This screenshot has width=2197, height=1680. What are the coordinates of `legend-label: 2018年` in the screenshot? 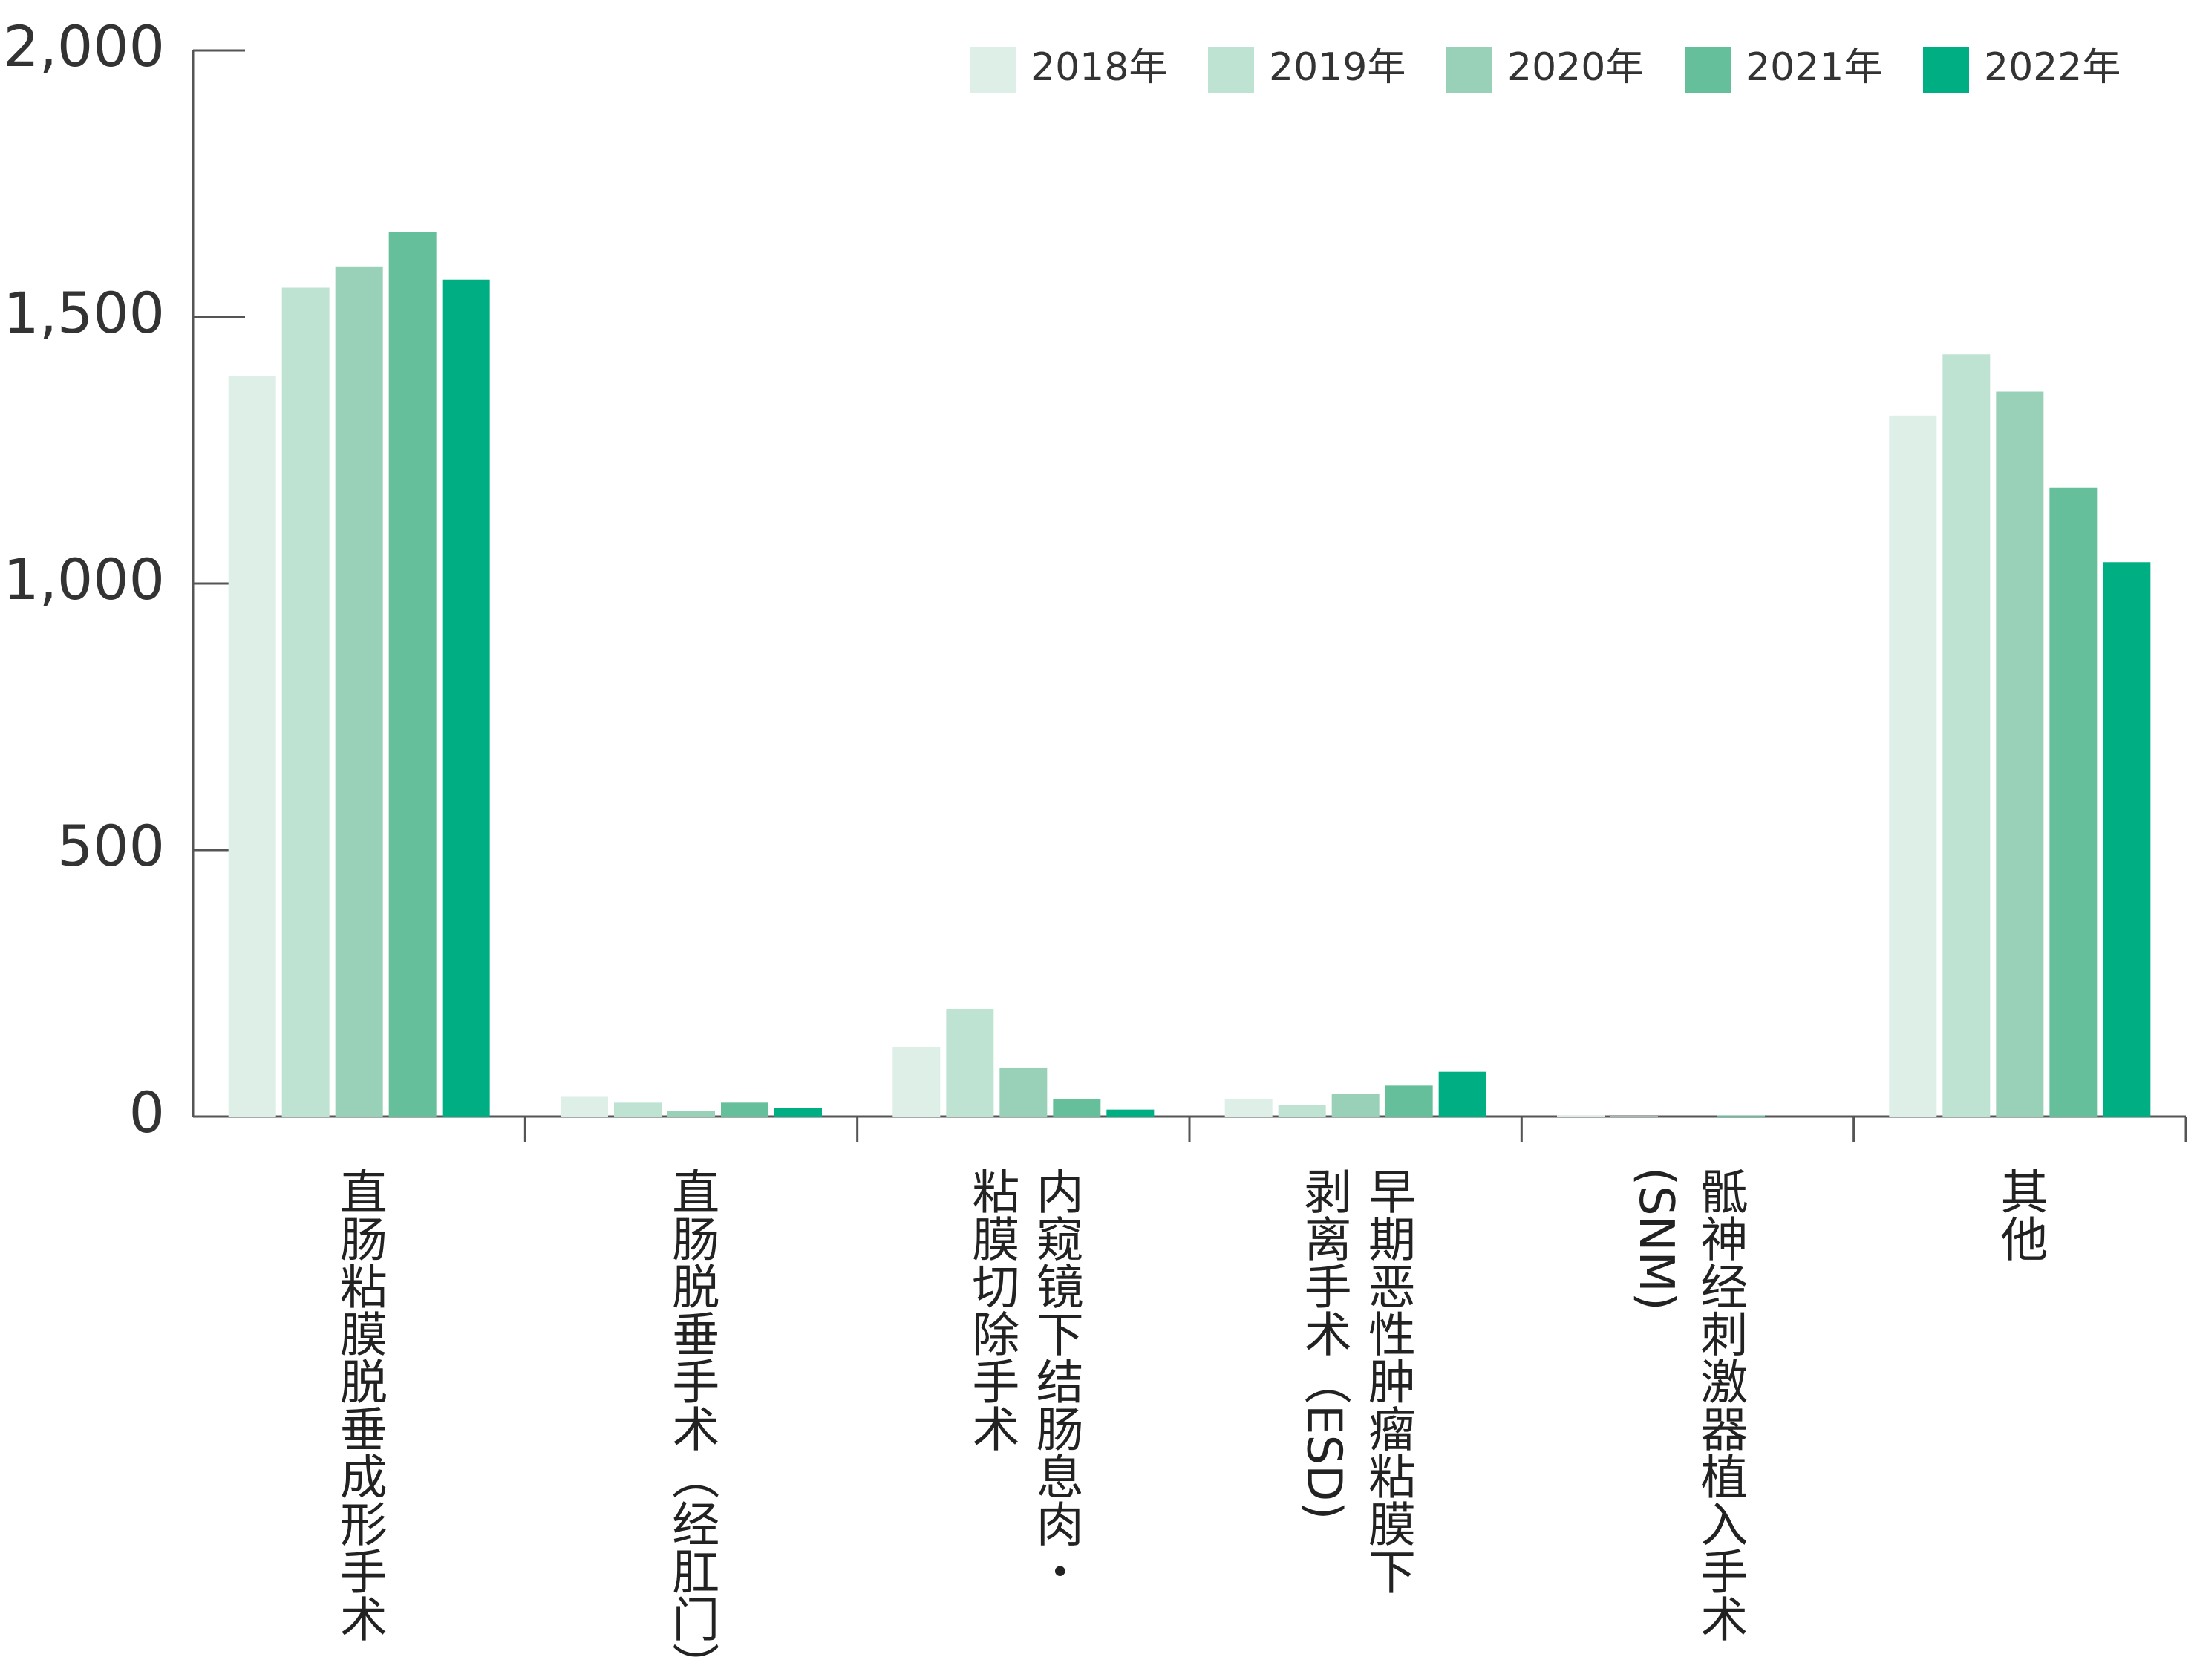 It's located at (1099, 67).